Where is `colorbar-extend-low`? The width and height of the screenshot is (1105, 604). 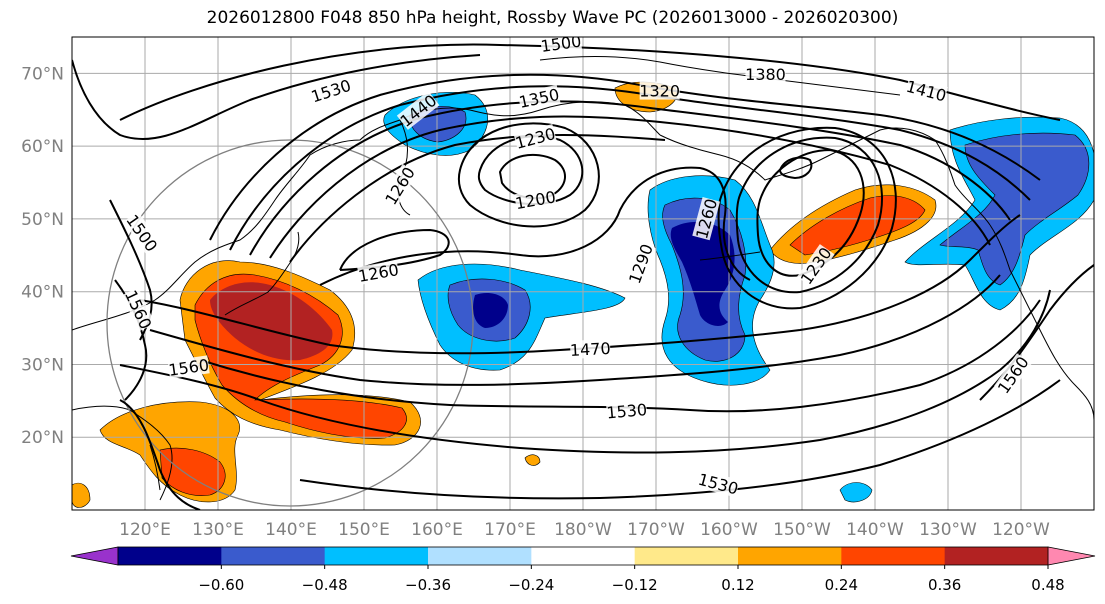
colorbar-extend-low is located at coordinates (94, 556).